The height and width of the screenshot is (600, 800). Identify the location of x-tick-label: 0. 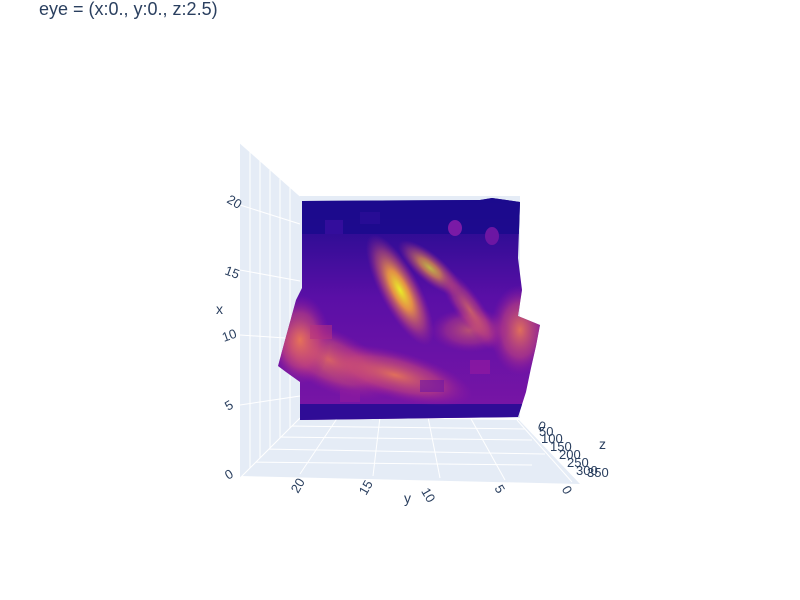
(229, 474).